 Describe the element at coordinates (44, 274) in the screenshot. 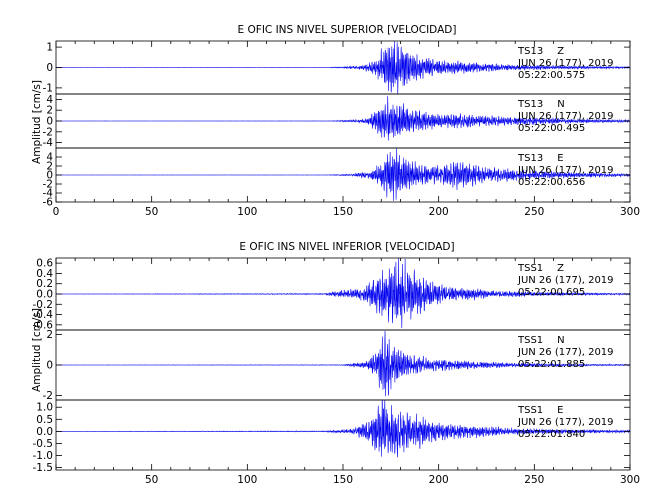

I see `y-tick-label: 0.4` at that location.